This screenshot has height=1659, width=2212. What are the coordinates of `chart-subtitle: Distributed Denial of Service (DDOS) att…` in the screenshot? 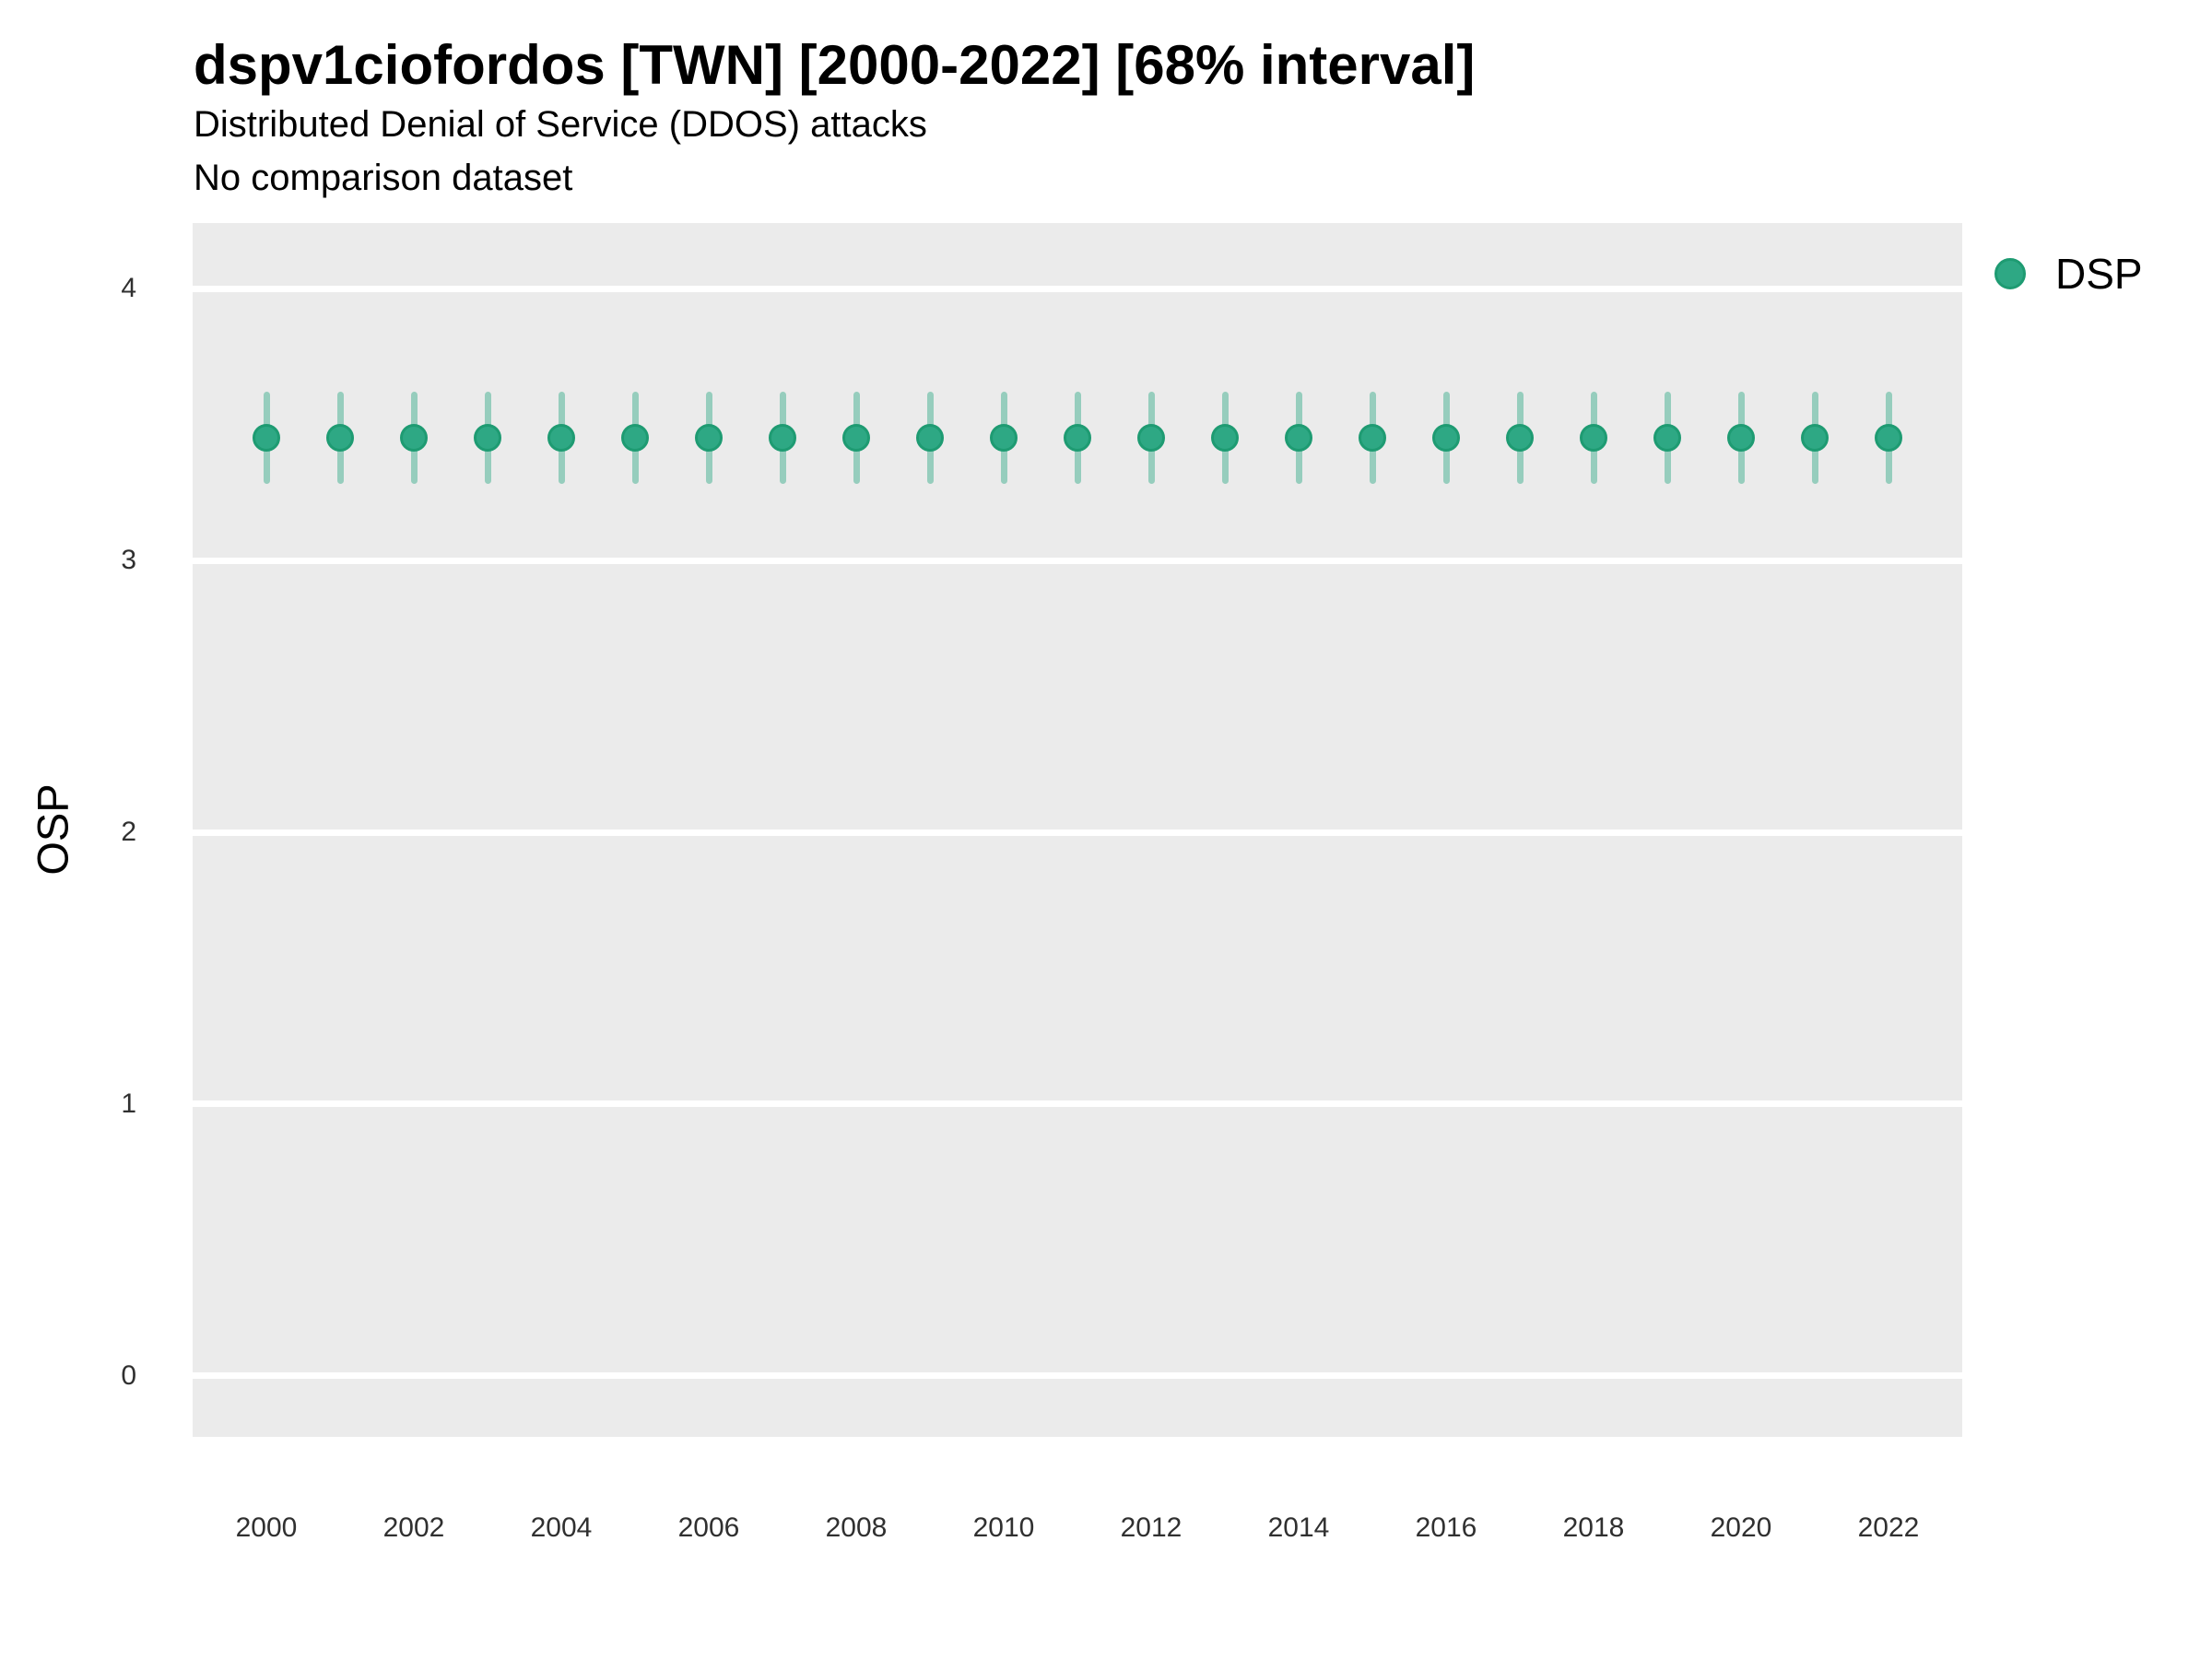 It's located at (560, 124).